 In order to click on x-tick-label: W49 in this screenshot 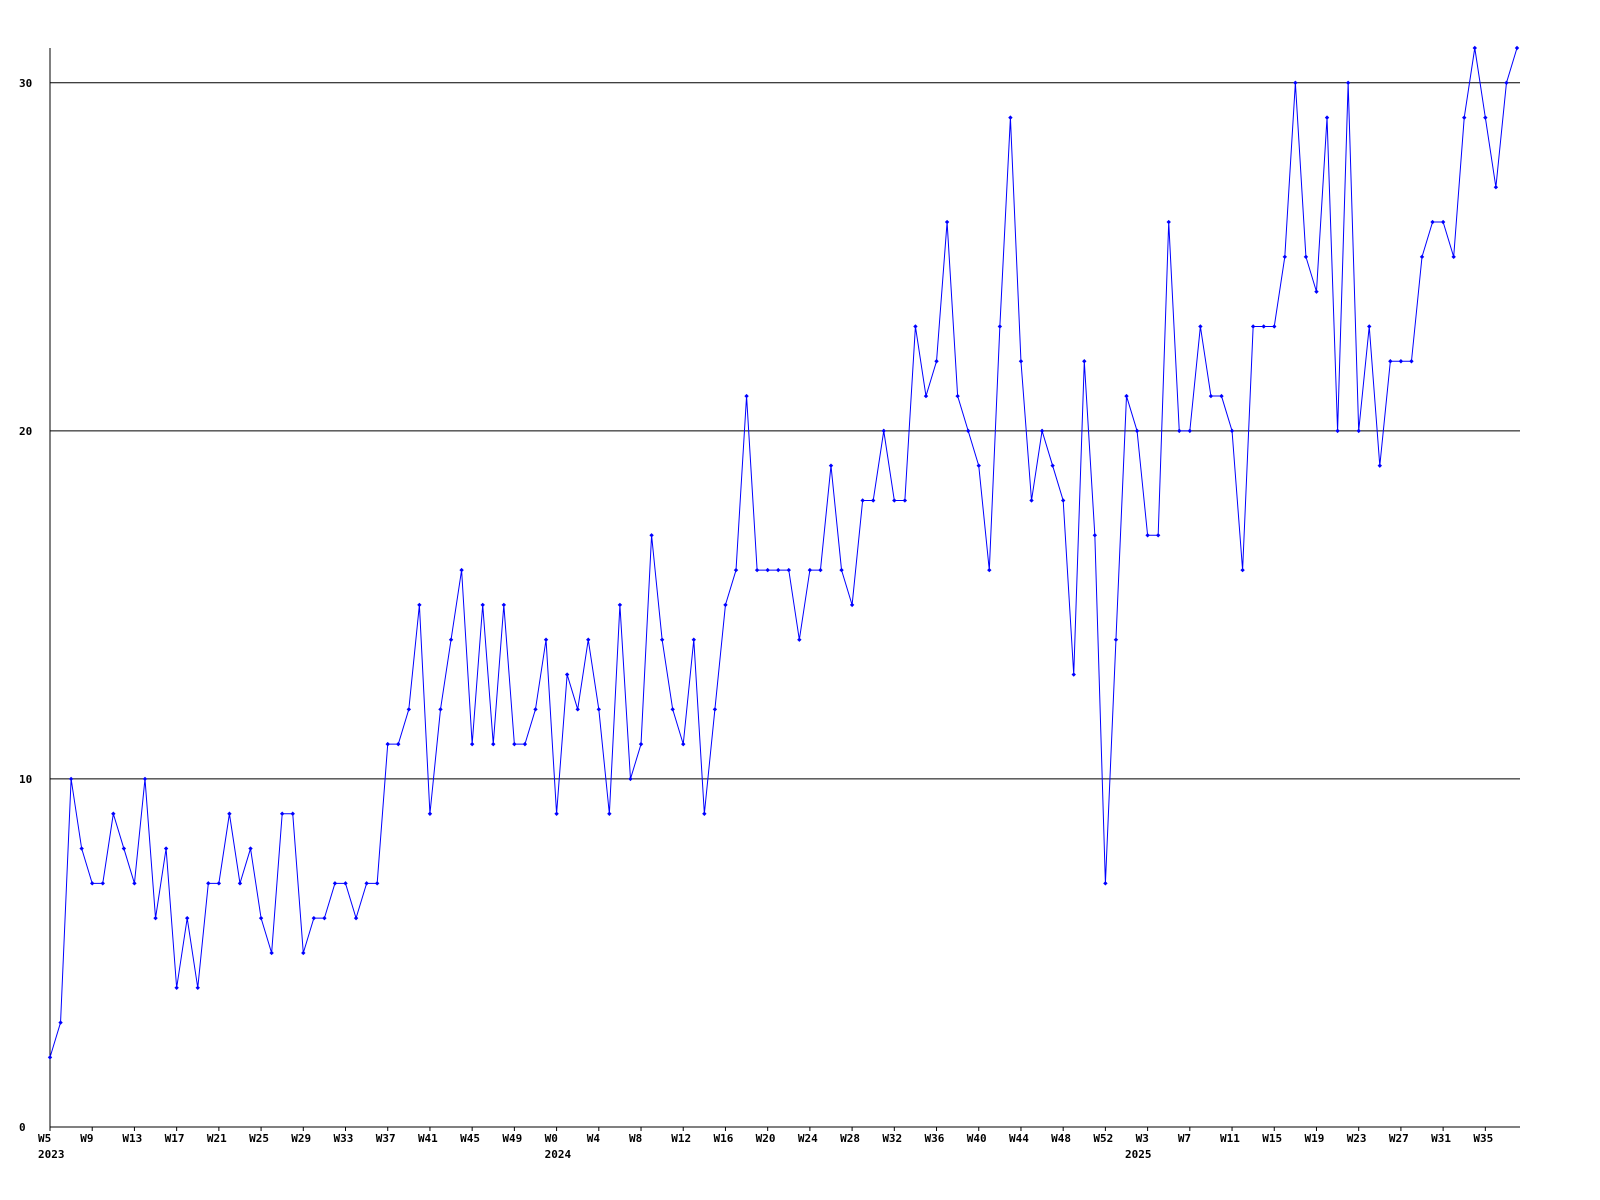, I will do `click(512, 1138)`.